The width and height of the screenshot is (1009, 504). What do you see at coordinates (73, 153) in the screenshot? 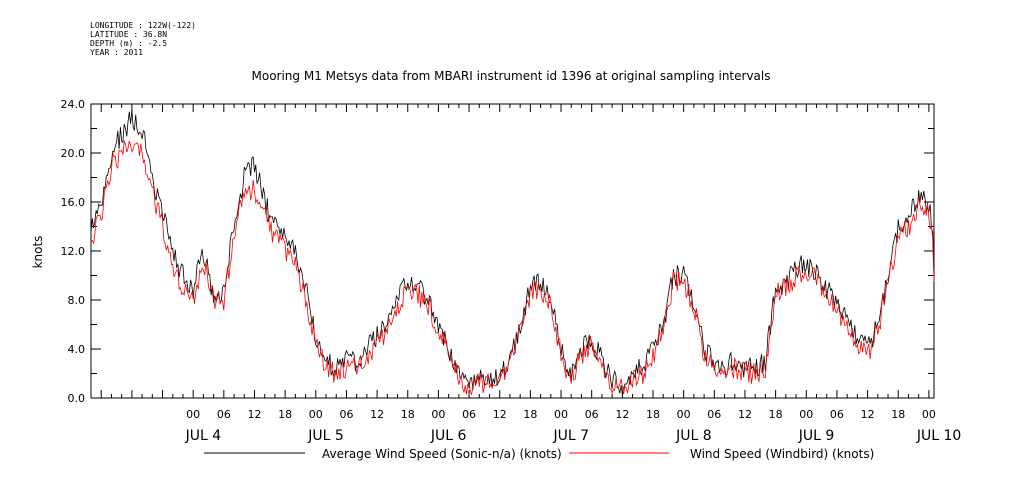
I see `y-tick-label: 20.0` at bounding box center [73, 153].